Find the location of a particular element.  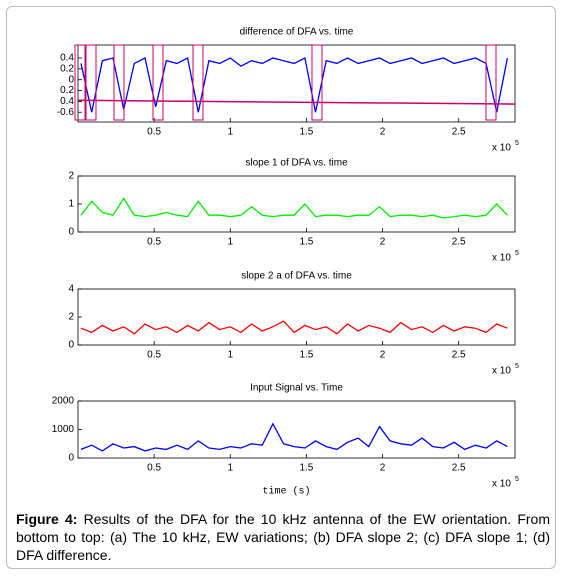

y-tick-label: 4 is located at coordinates (71, 289).